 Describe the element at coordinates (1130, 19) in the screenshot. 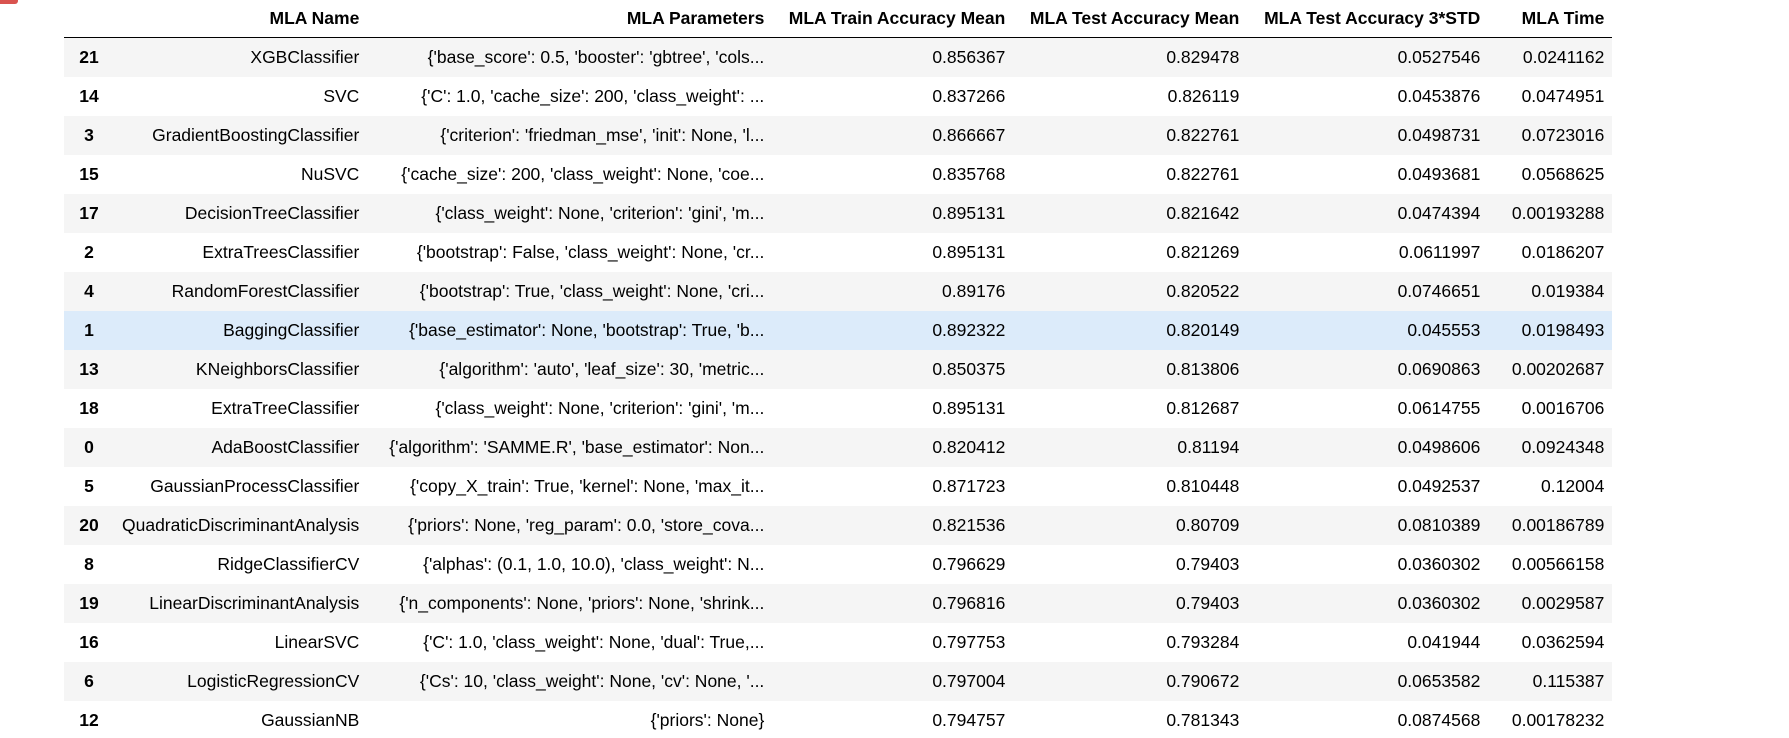

I see `column-header-test-accuracy-mean: MLA Test Accuracy Mean` at that location.